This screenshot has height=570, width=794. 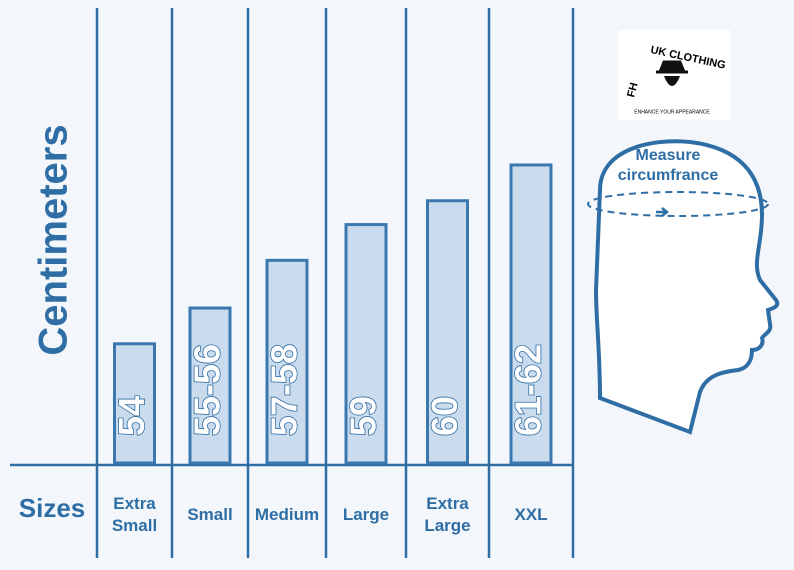 I want to click on x-axis-label: Sizes, so click(x=52, y=508).